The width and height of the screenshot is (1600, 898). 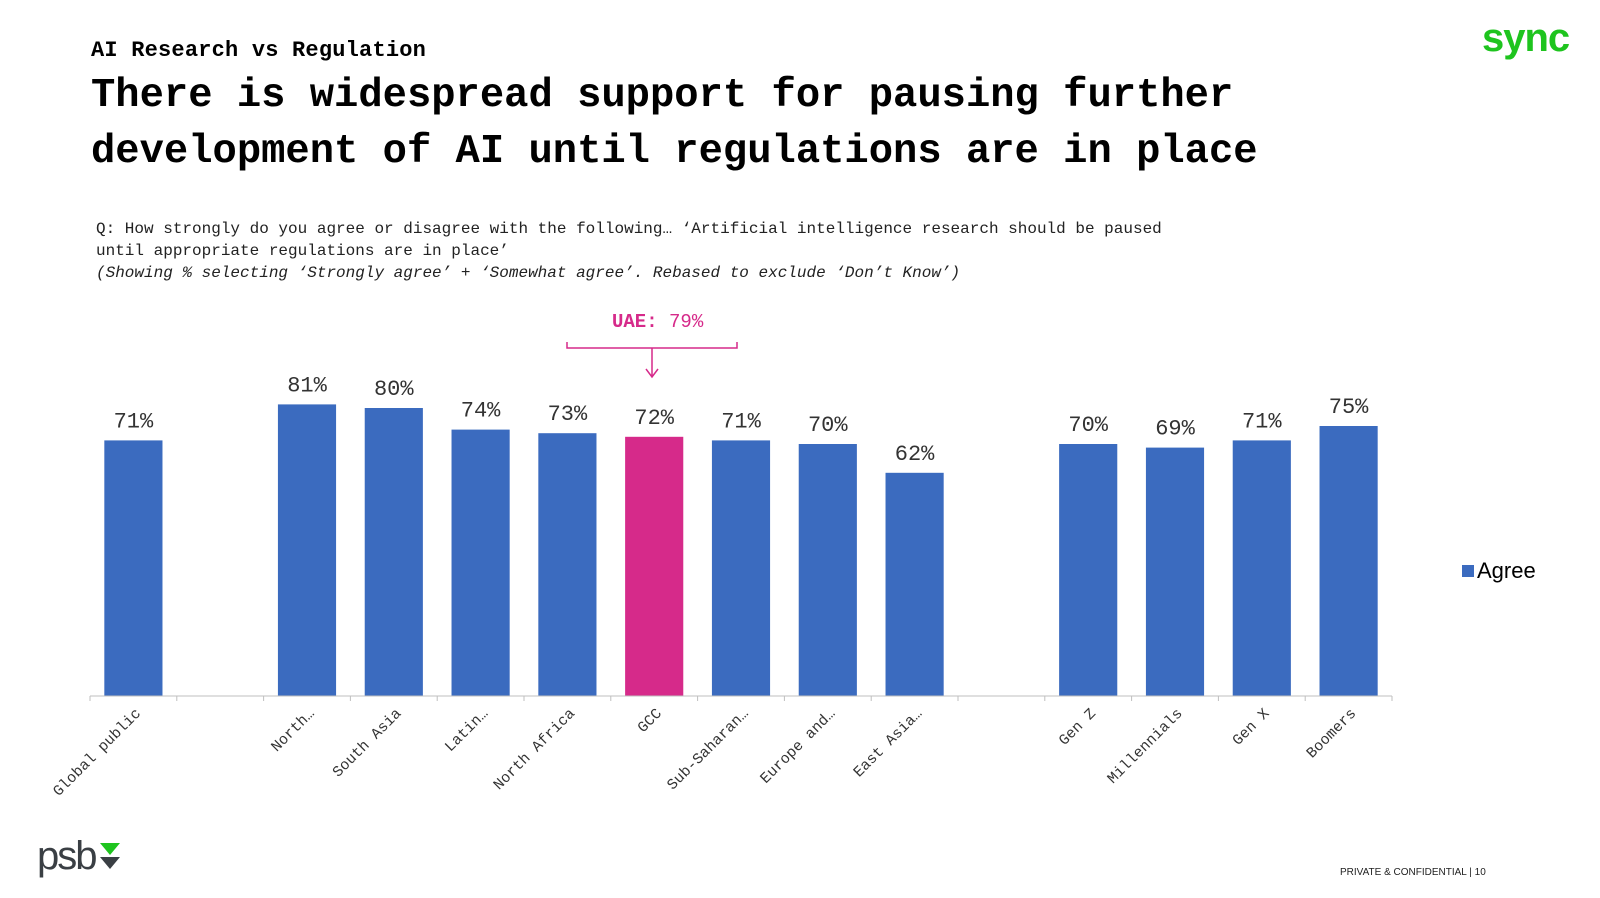 I want to click on bar-sub-saharan, so click(x=741, y=568).